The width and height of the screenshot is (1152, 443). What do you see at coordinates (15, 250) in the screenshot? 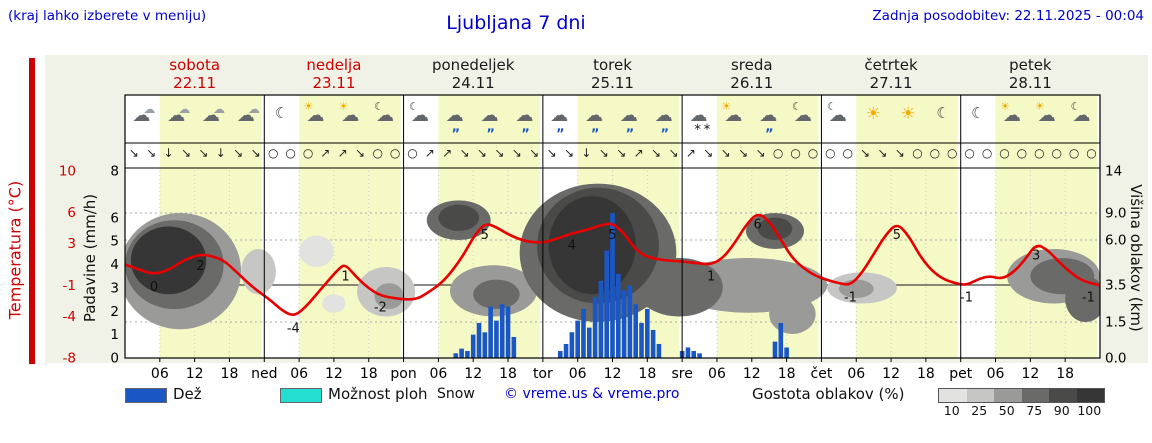
I see `temperature-axis-label: Temperatura (°C)` at bounding box center [15, 250].